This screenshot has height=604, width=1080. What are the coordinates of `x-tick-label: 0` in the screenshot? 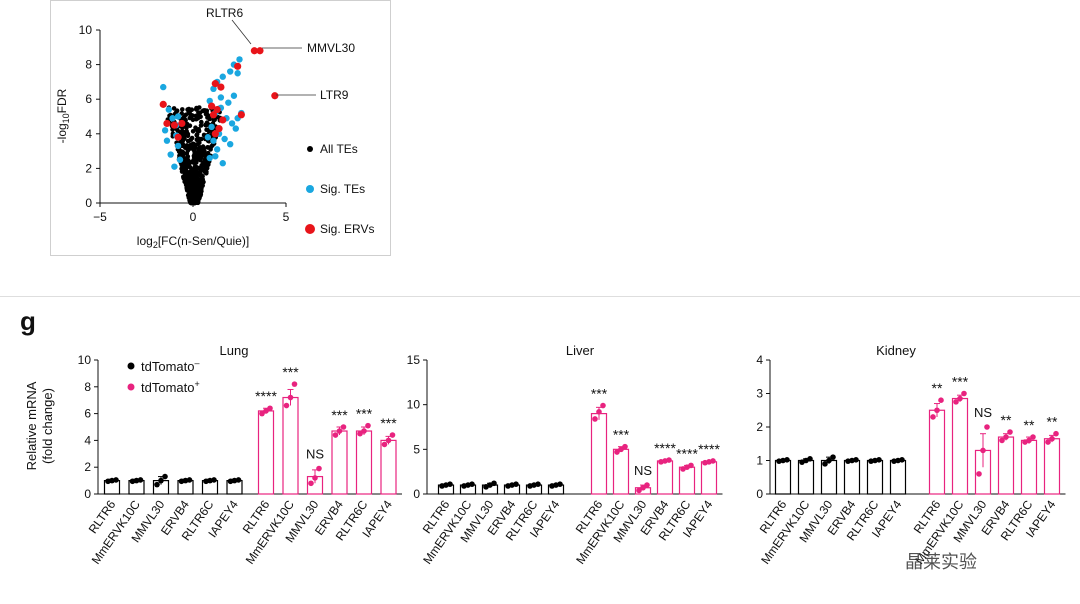 It's located at (193, 217).